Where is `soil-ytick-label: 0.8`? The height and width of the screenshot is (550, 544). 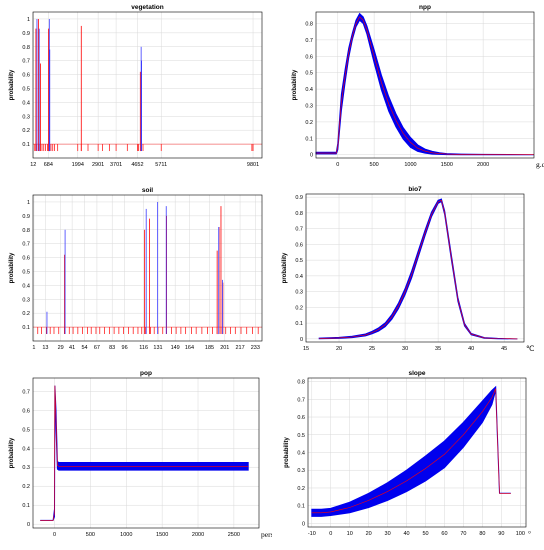 soil-ytick-label: 0.8 is located at coordinates (26, 231).